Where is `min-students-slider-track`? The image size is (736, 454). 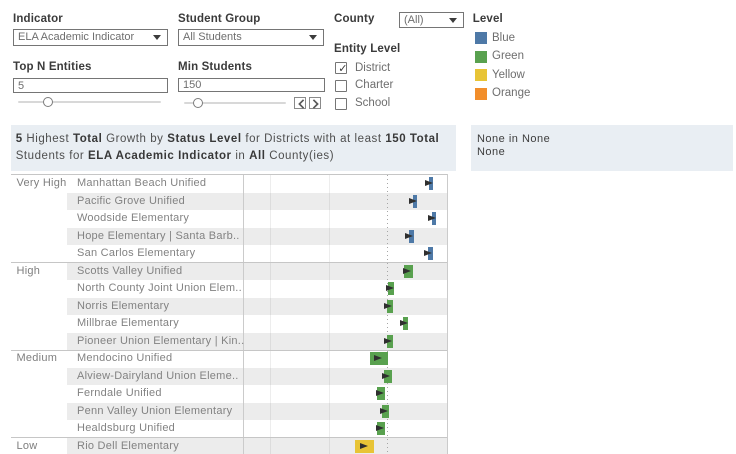
min-students-slider-track is located at coordinates (235, 102).